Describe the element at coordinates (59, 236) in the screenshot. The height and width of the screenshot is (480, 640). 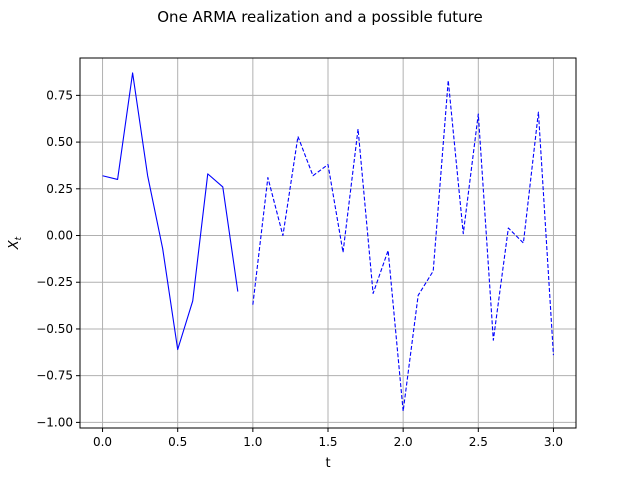
I see `y-tick-label: 0.00` at that location.